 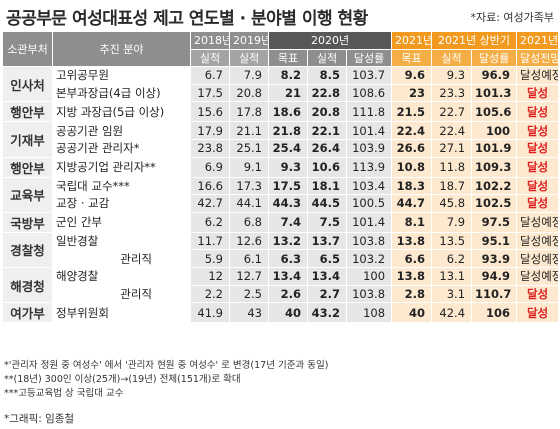 What do you see at coordinates (412, 130) in the screenshot?
I see `target-2021-cell: 22.4` at bounding box center [412, 130].